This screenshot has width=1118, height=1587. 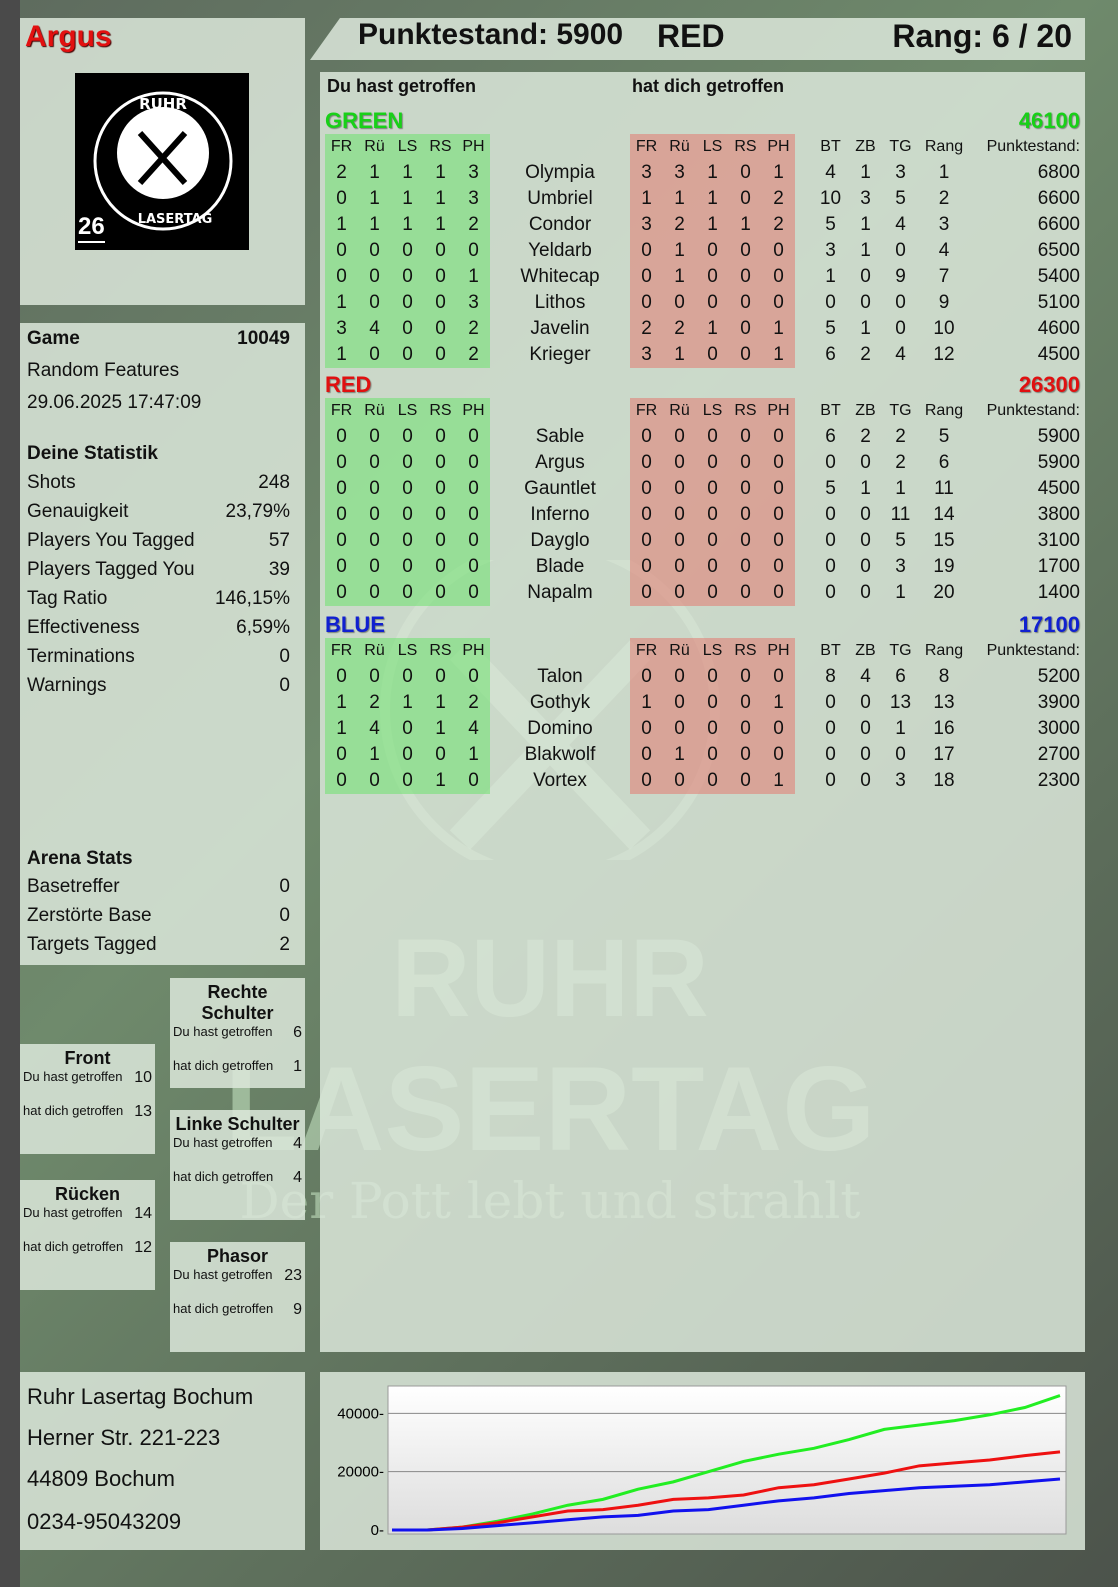 I want to click on you-hit-cells: 1 2 1 1 2, so click(x=407, y=703).